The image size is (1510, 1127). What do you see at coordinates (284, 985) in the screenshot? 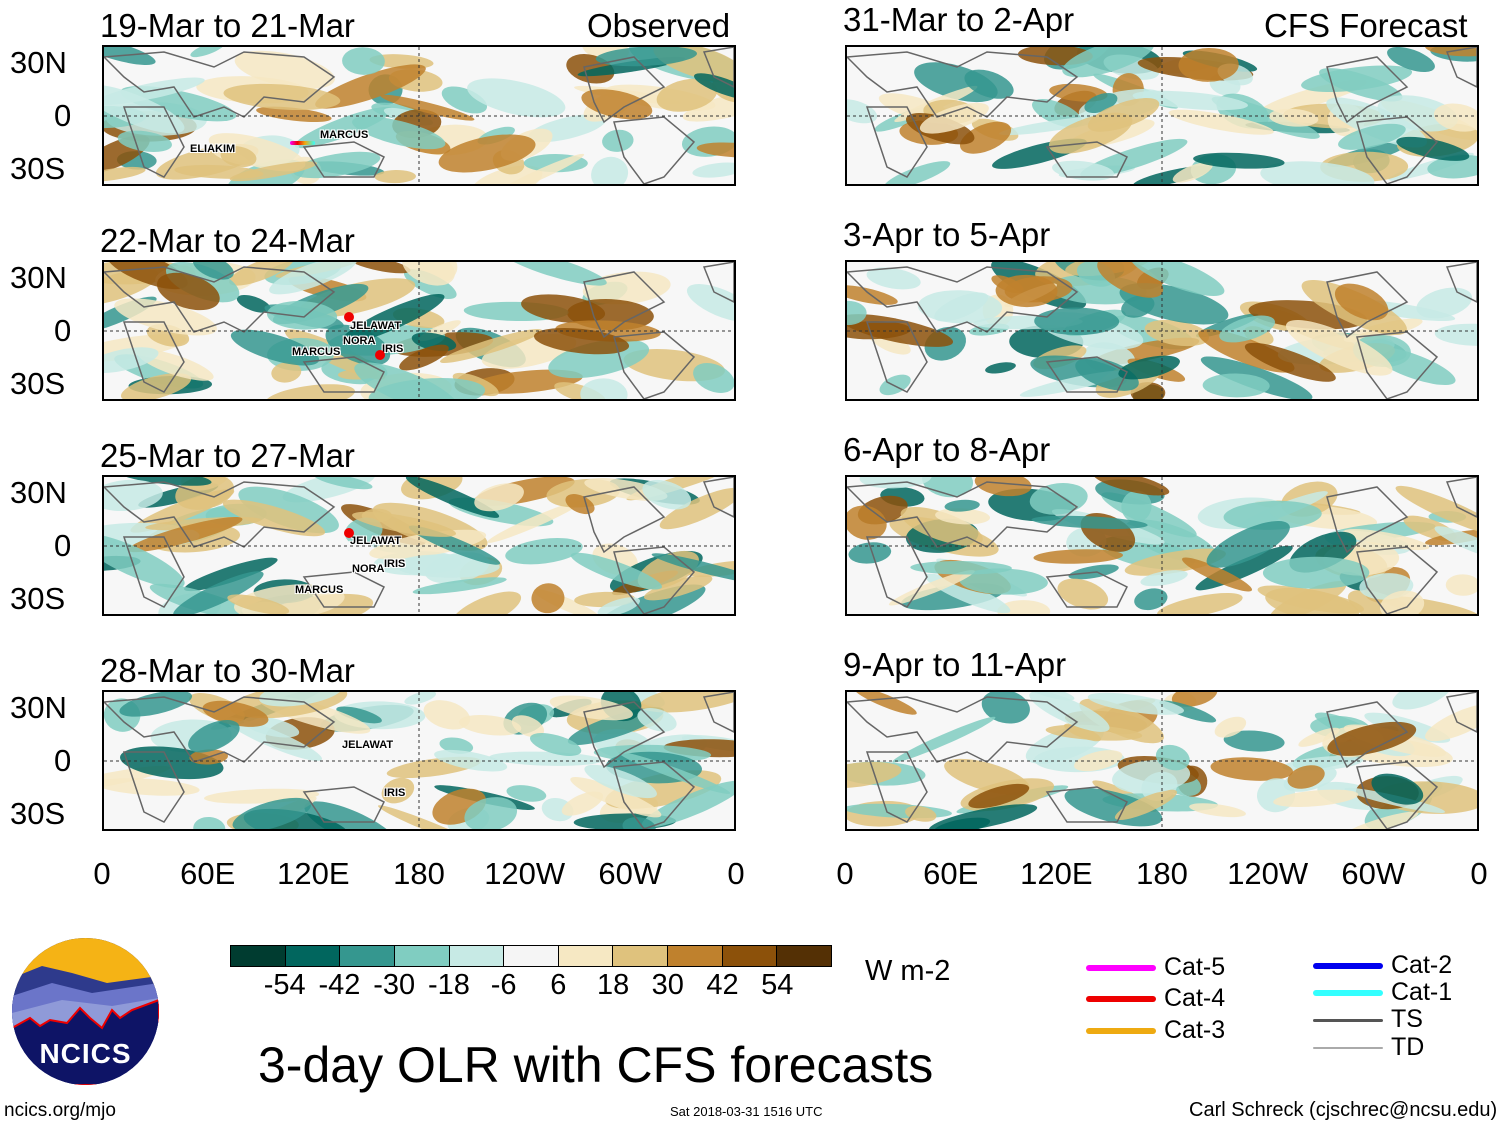
I see `colorbar-label: -54` at bounding box center [284, 985].